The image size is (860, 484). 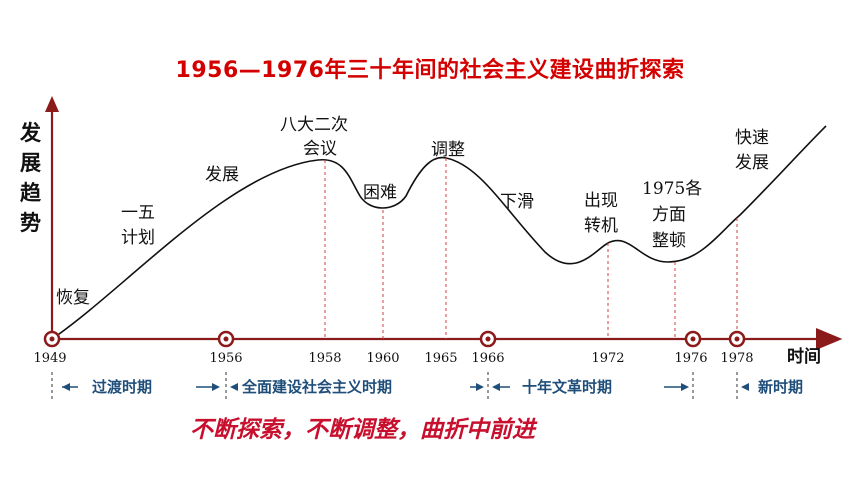 I want to click on period-label-socialist-construction: 全面建设社会主义时期, so click(x=316, y=387).